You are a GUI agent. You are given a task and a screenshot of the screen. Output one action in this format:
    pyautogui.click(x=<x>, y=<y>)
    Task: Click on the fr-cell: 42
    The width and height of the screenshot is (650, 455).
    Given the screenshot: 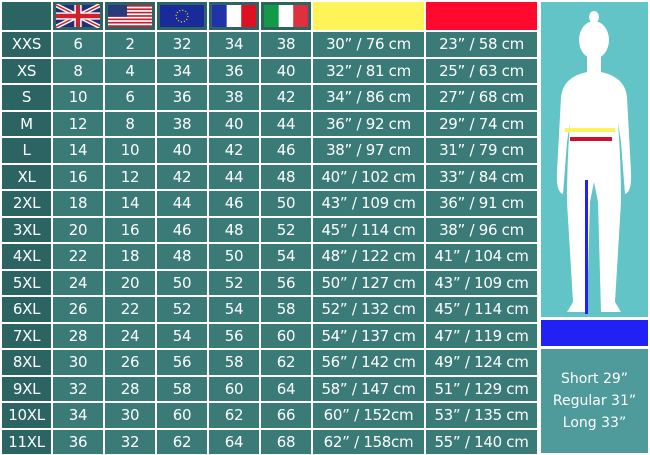 What is the action you would take?
    pyautogui.click(x=234, y=150)
    